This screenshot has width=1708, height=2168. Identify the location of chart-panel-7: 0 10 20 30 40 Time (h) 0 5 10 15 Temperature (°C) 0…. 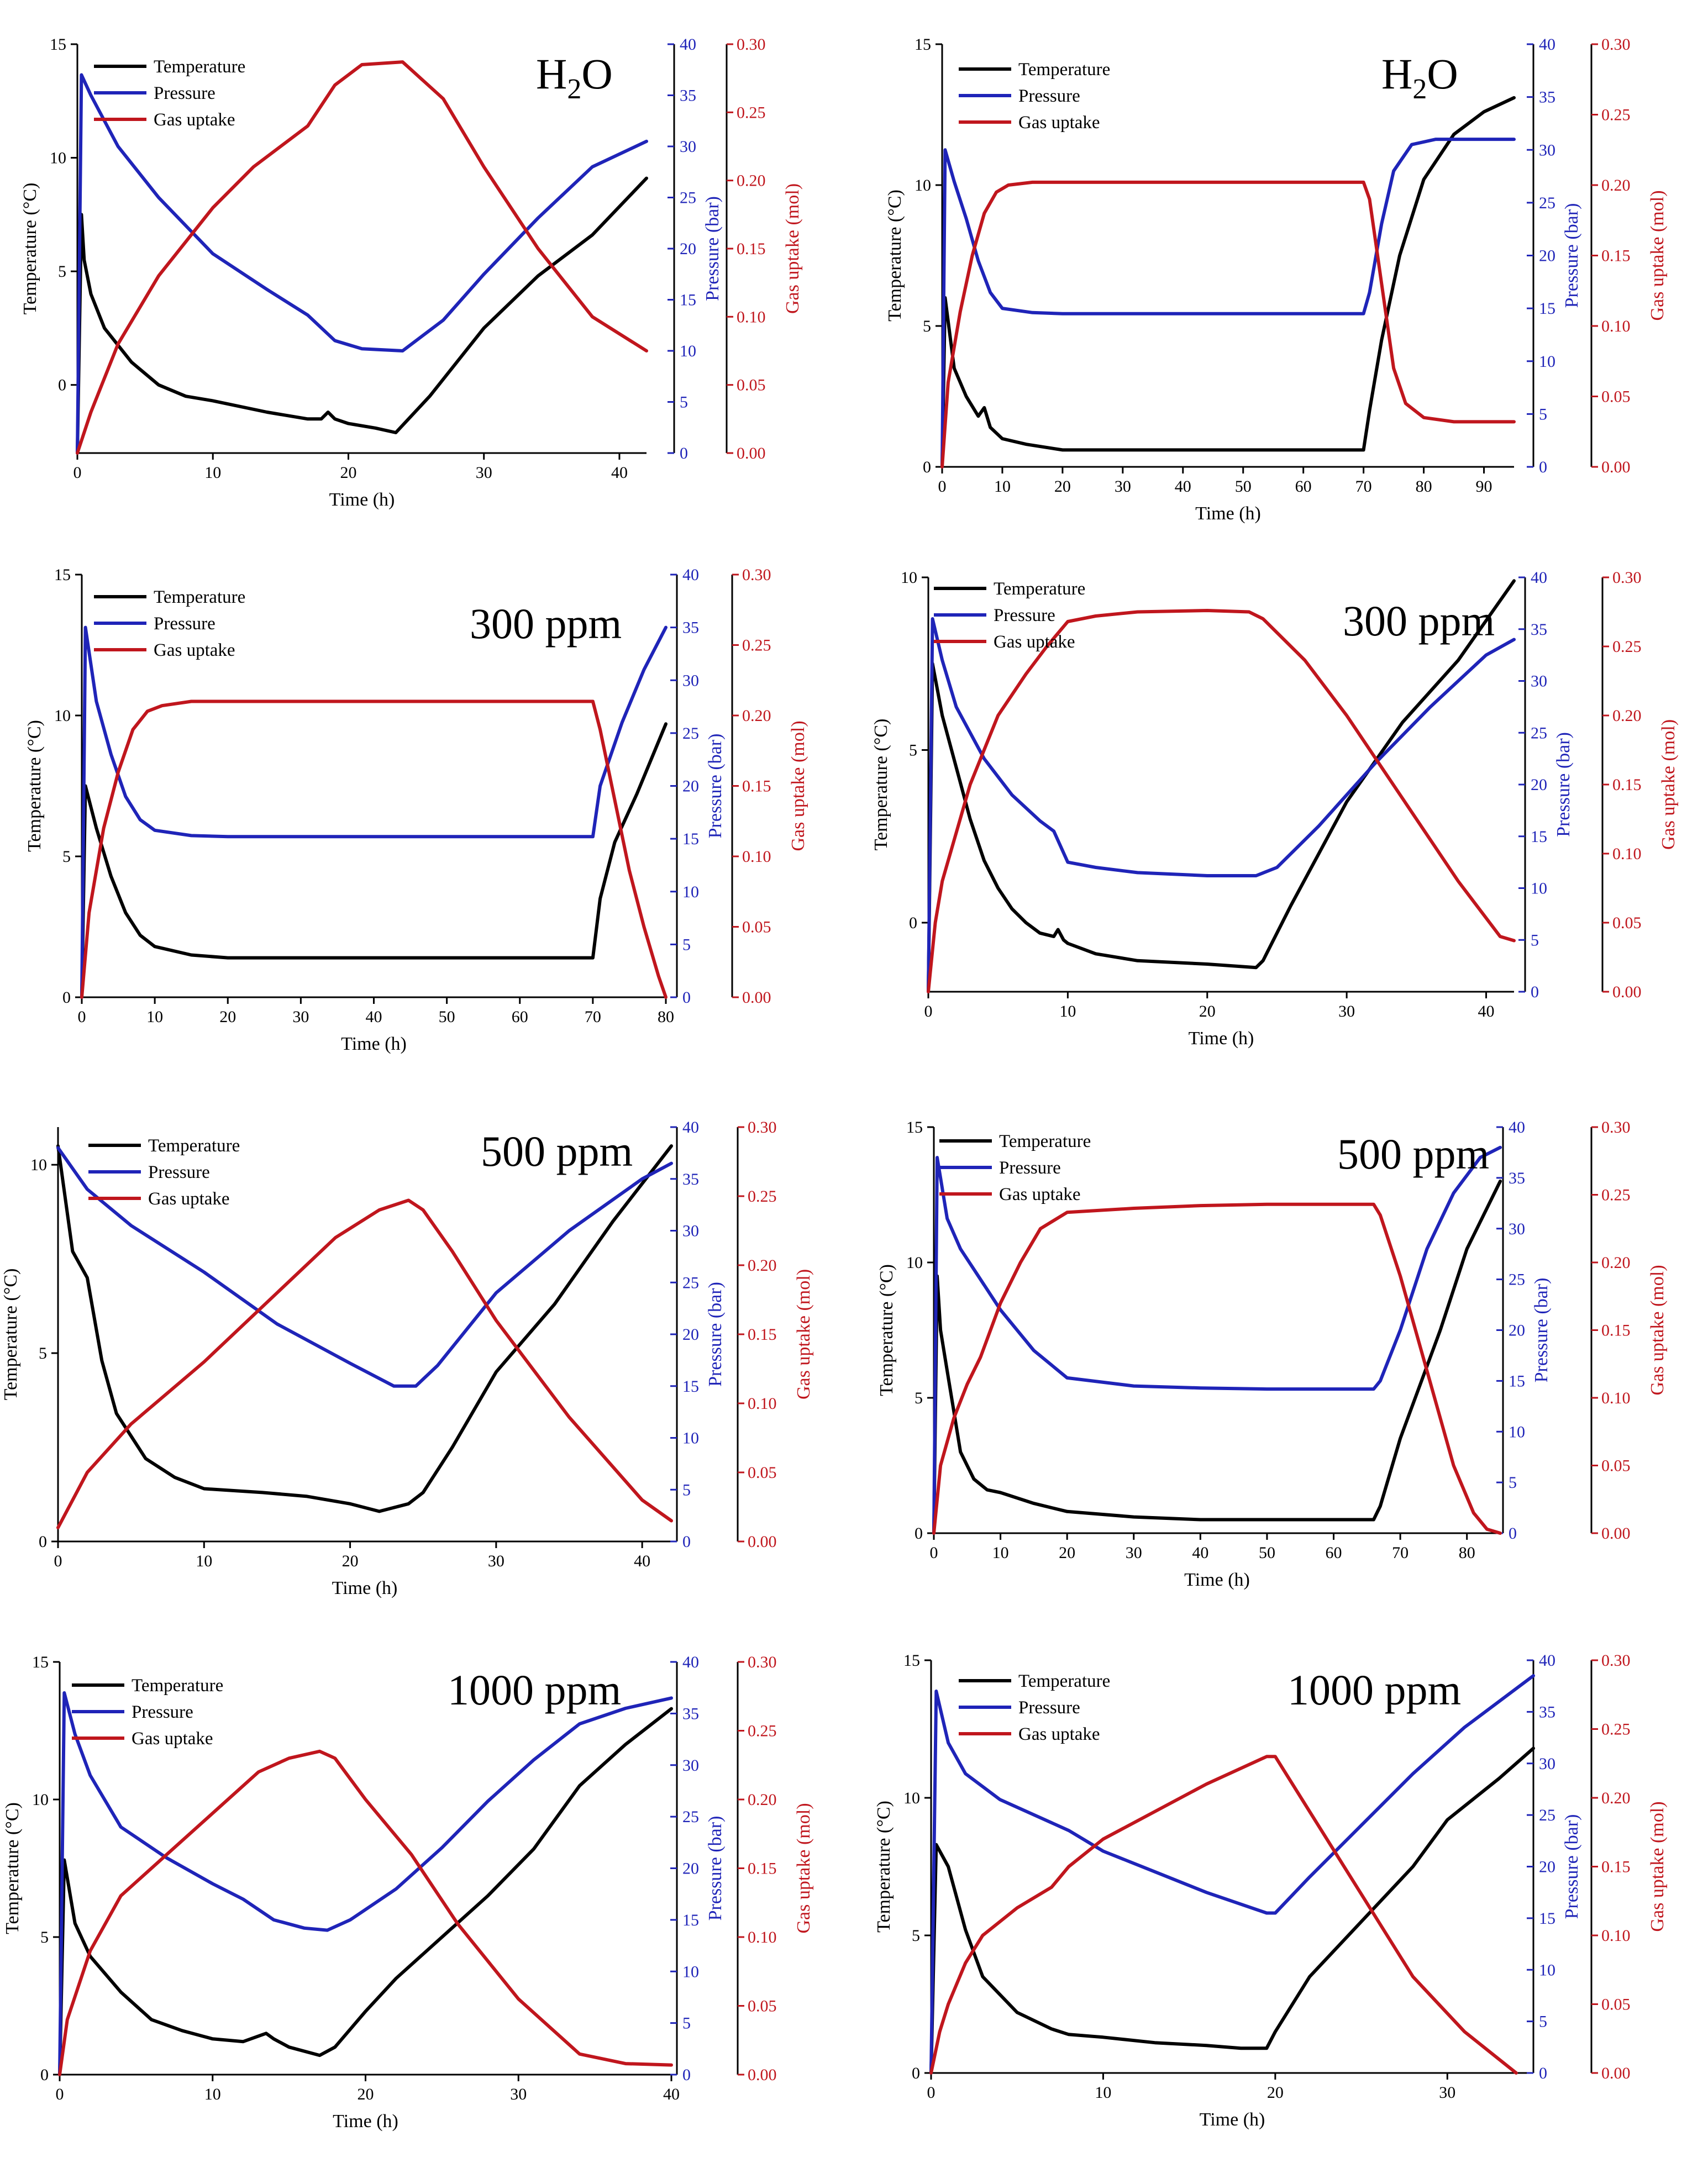
(408, 1892).